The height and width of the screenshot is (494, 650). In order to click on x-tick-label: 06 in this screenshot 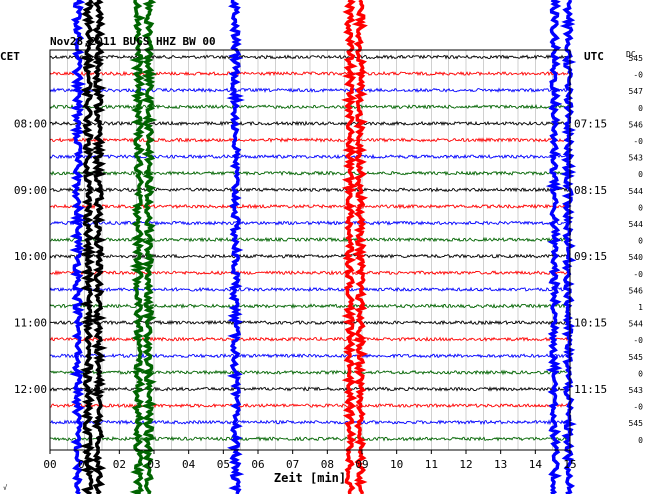, I will do `click(257, 464)`.